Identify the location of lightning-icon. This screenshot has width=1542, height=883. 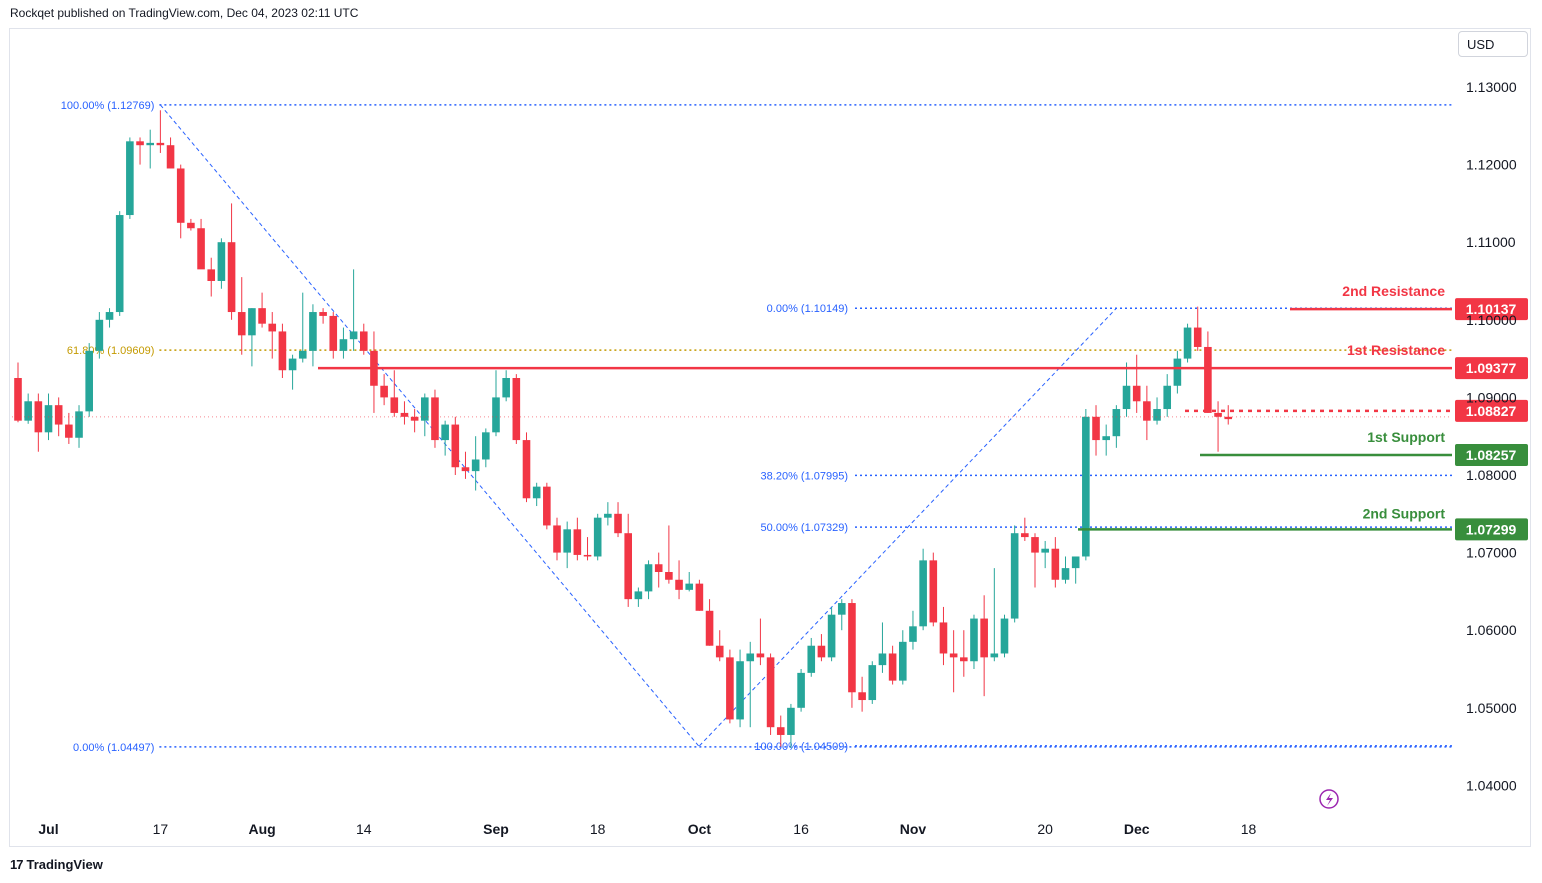
(1329, 799).